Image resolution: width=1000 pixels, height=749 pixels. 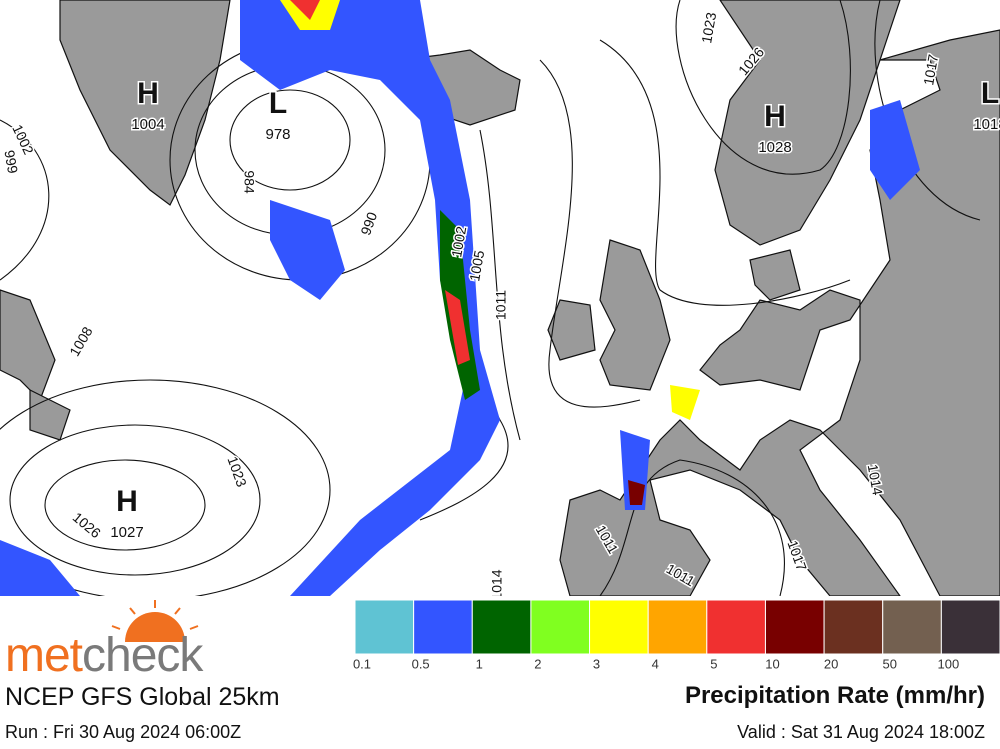 What do you see at coordinates (772, 663) in the screenshot?
I see `legend-label: 10` at bounding box center [772, 663].